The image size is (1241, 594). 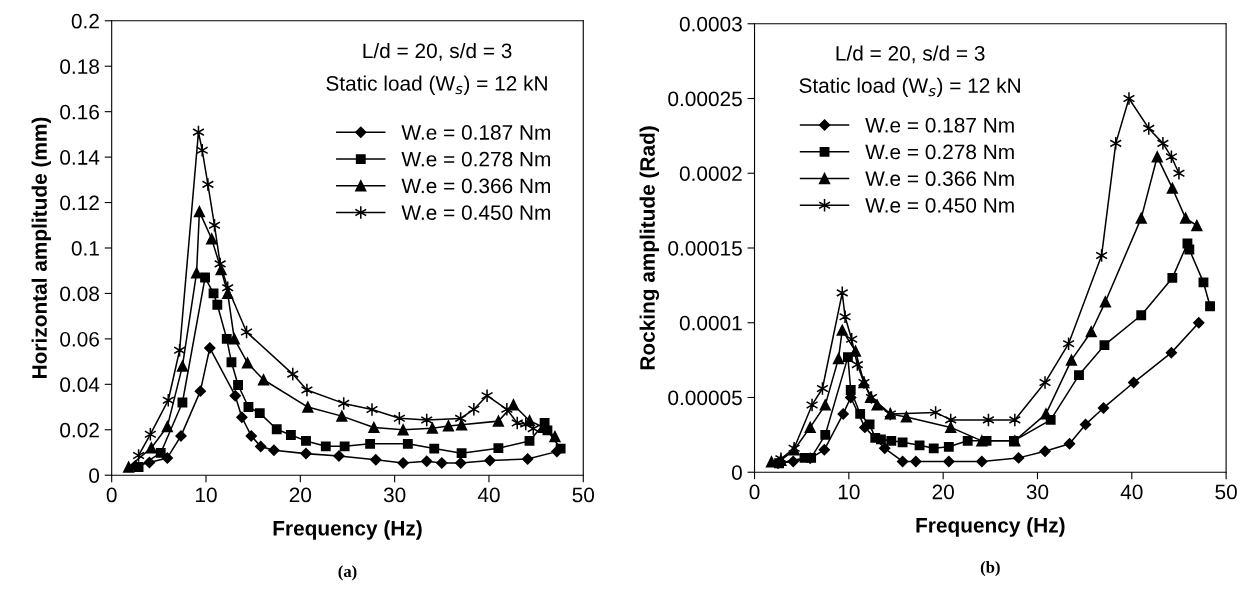 What do you see at coordinates (710, 323) in the screenshot?
I see `y-tick-label: 0.0001` at bounding box center [710, 323].